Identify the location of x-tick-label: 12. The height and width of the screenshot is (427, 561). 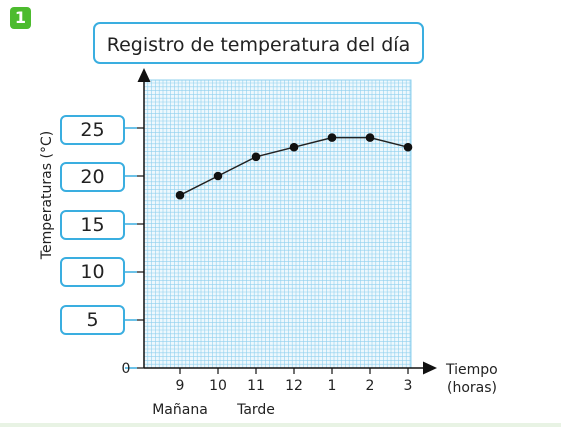
(294, 386).